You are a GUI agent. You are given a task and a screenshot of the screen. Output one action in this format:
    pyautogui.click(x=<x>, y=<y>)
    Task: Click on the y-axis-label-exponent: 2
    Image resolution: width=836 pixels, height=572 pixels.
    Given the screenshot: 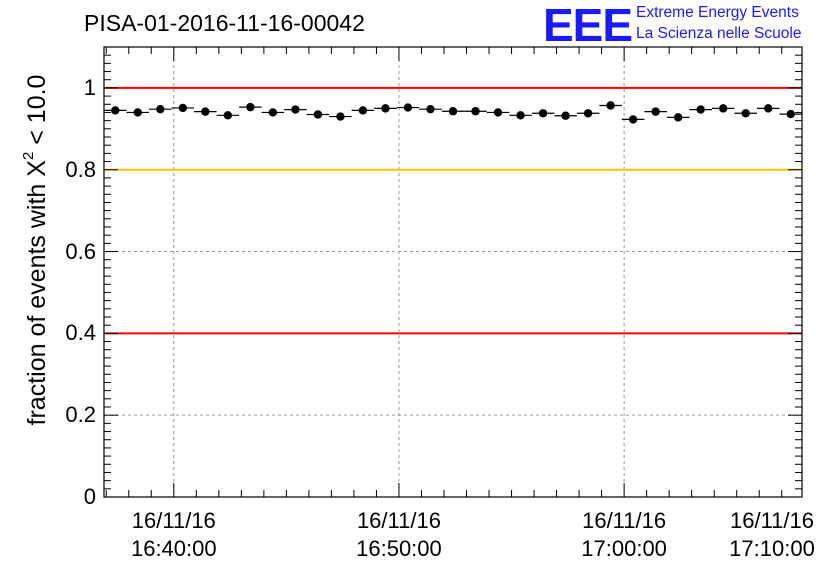 What is the action you would take?
    pyautogui.click(x=28, y=156)
    